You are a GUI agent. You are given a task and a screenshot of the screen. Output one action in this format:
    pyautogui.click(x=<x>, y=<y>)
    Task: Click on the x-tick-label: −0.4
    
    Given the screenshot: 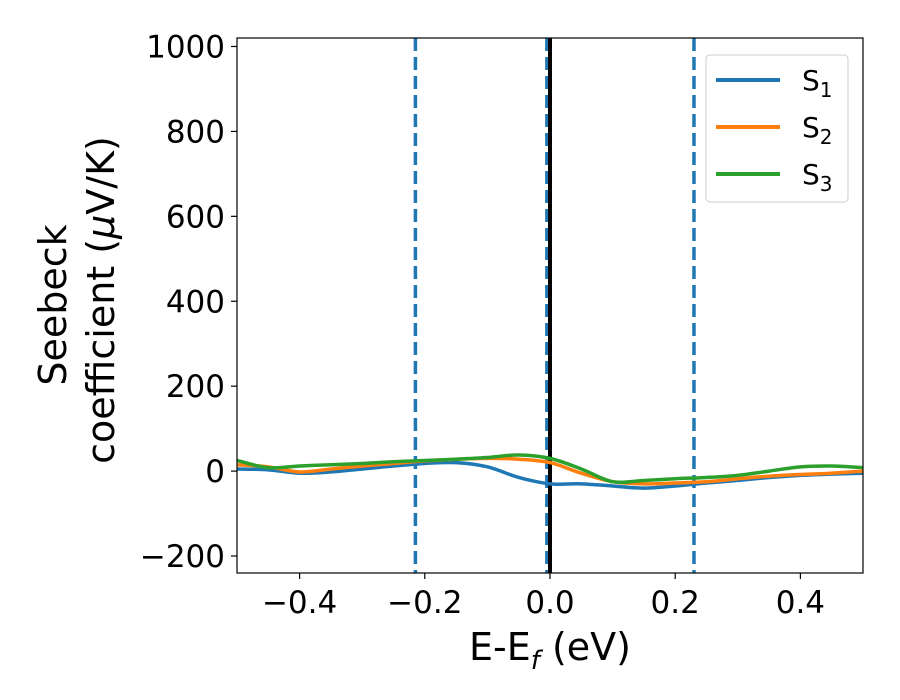 What is the action you would take?
    pyautogui.click(x=299, y=603)
    